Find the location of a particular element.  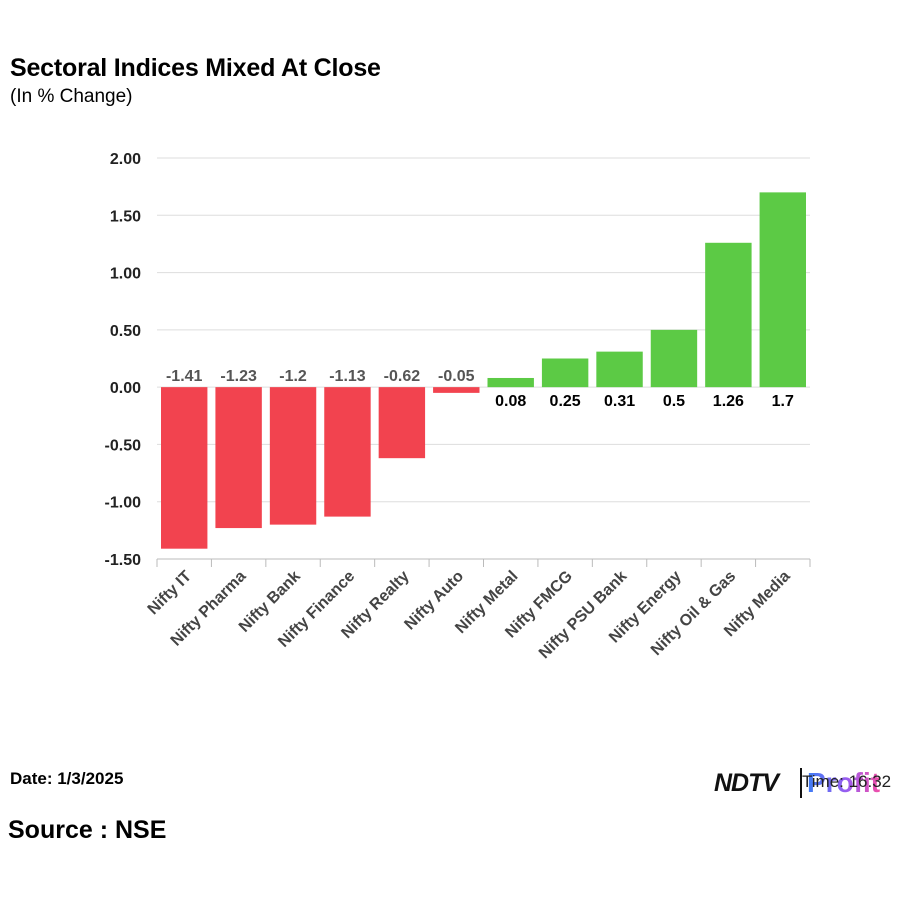

data-label: -1.41 is located at coordinates (184, 376).